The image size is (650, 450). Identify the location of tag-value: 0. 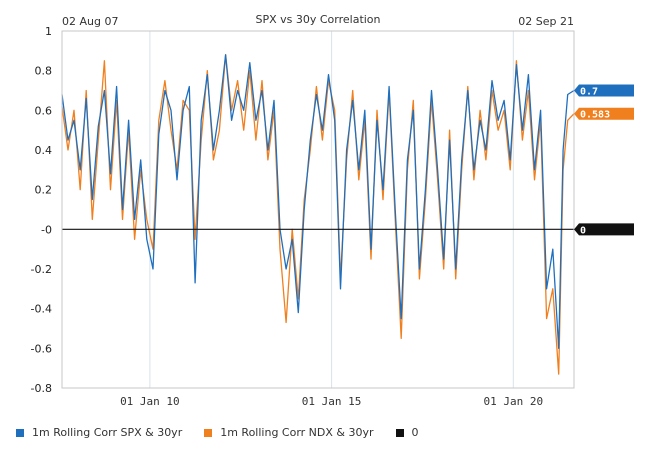
(583, 230).